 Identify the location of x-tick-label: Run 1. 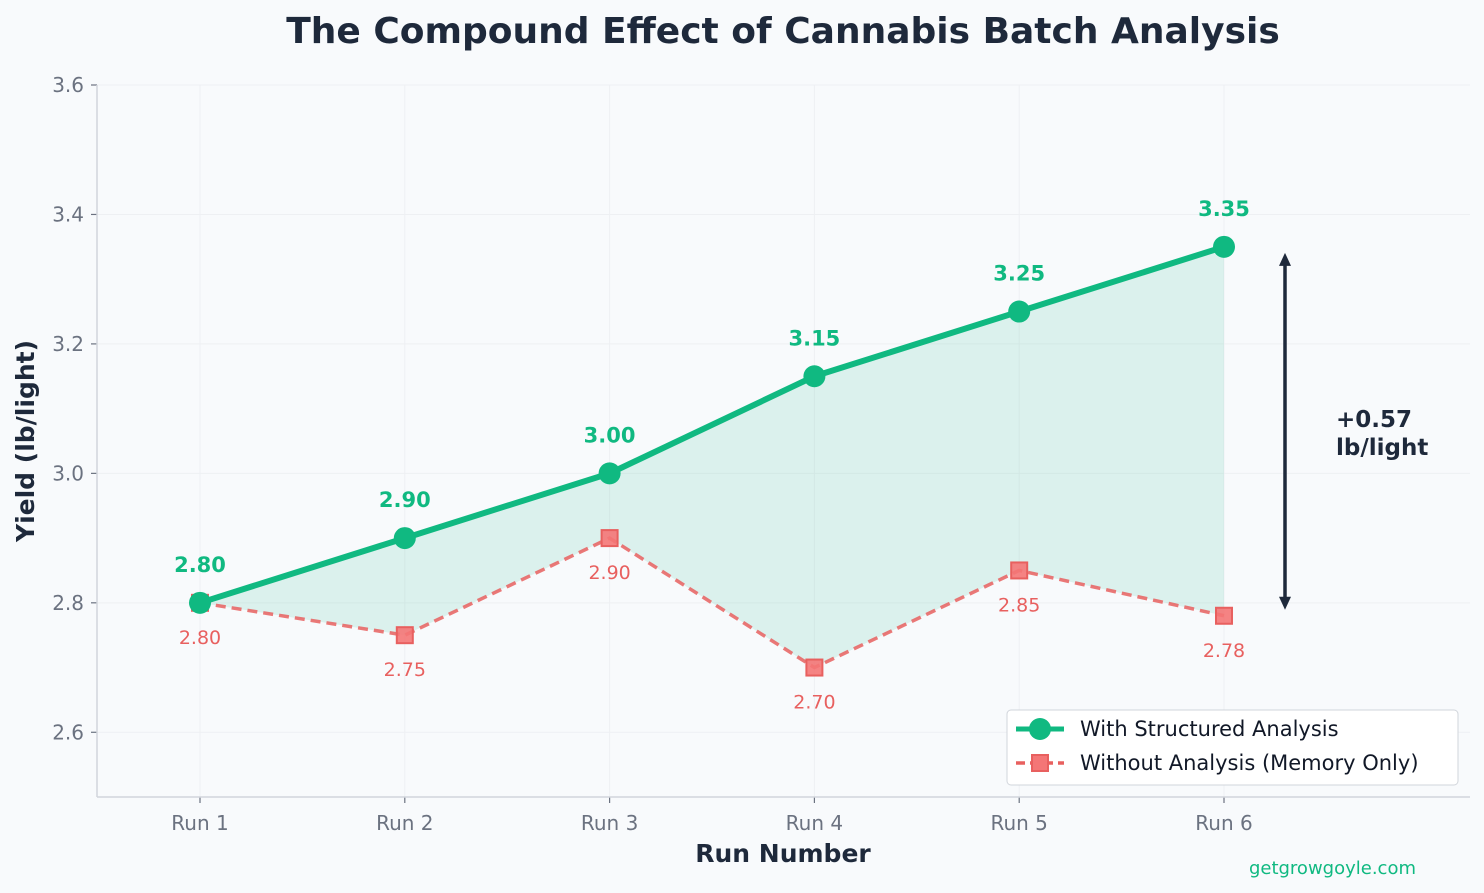
(199, 823).